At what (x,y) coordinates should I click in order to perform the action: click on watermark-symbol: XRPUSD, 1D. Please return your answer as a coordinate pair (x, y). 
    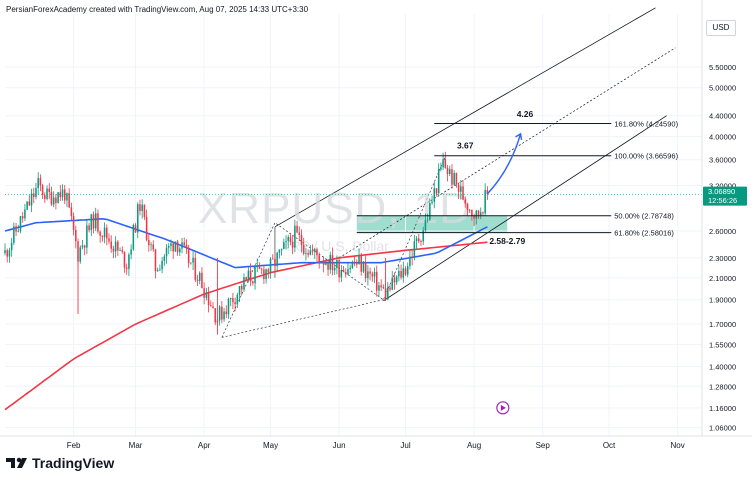
    Looking at the image, I should click on (335, 208).